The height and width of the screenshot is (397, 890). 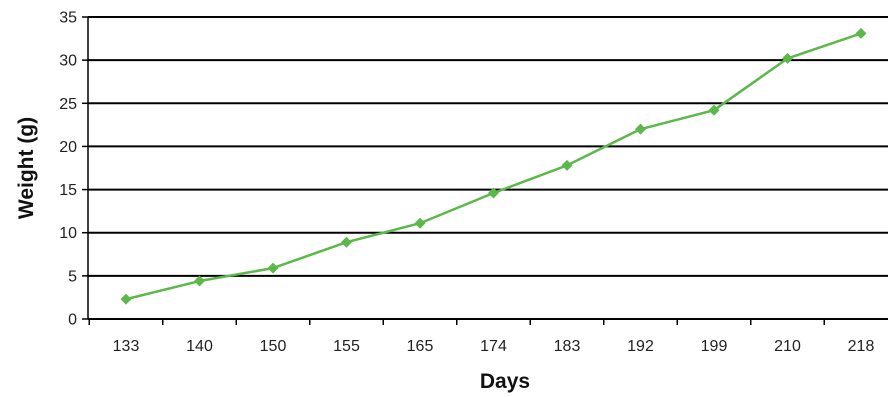 I want to click on y-tick-label: 35, so click(x=68, y=18).